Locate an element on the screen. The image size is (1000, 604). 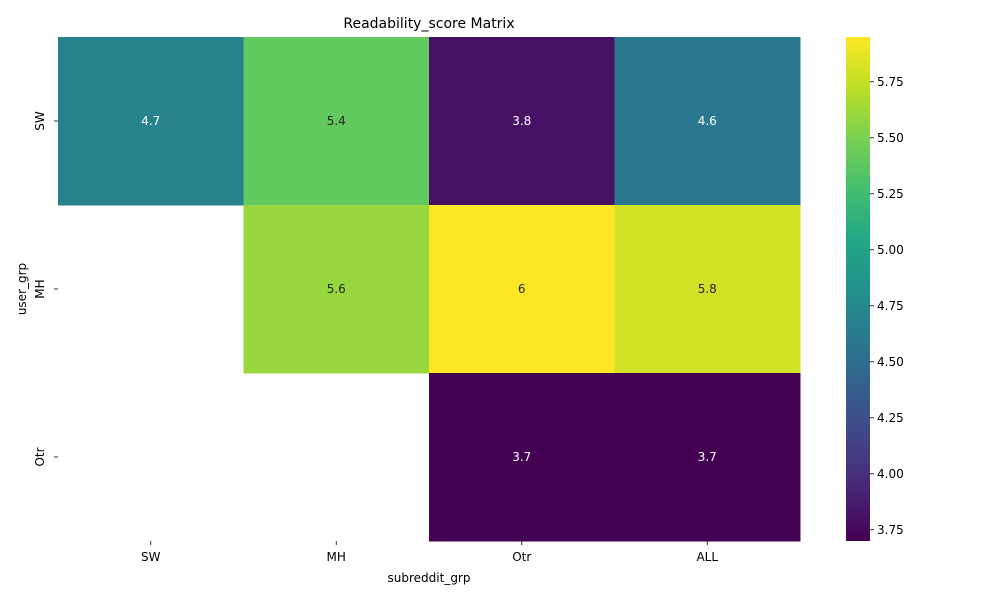
heatmap-cell-MH-Otr is located at coordinates (522, 289).